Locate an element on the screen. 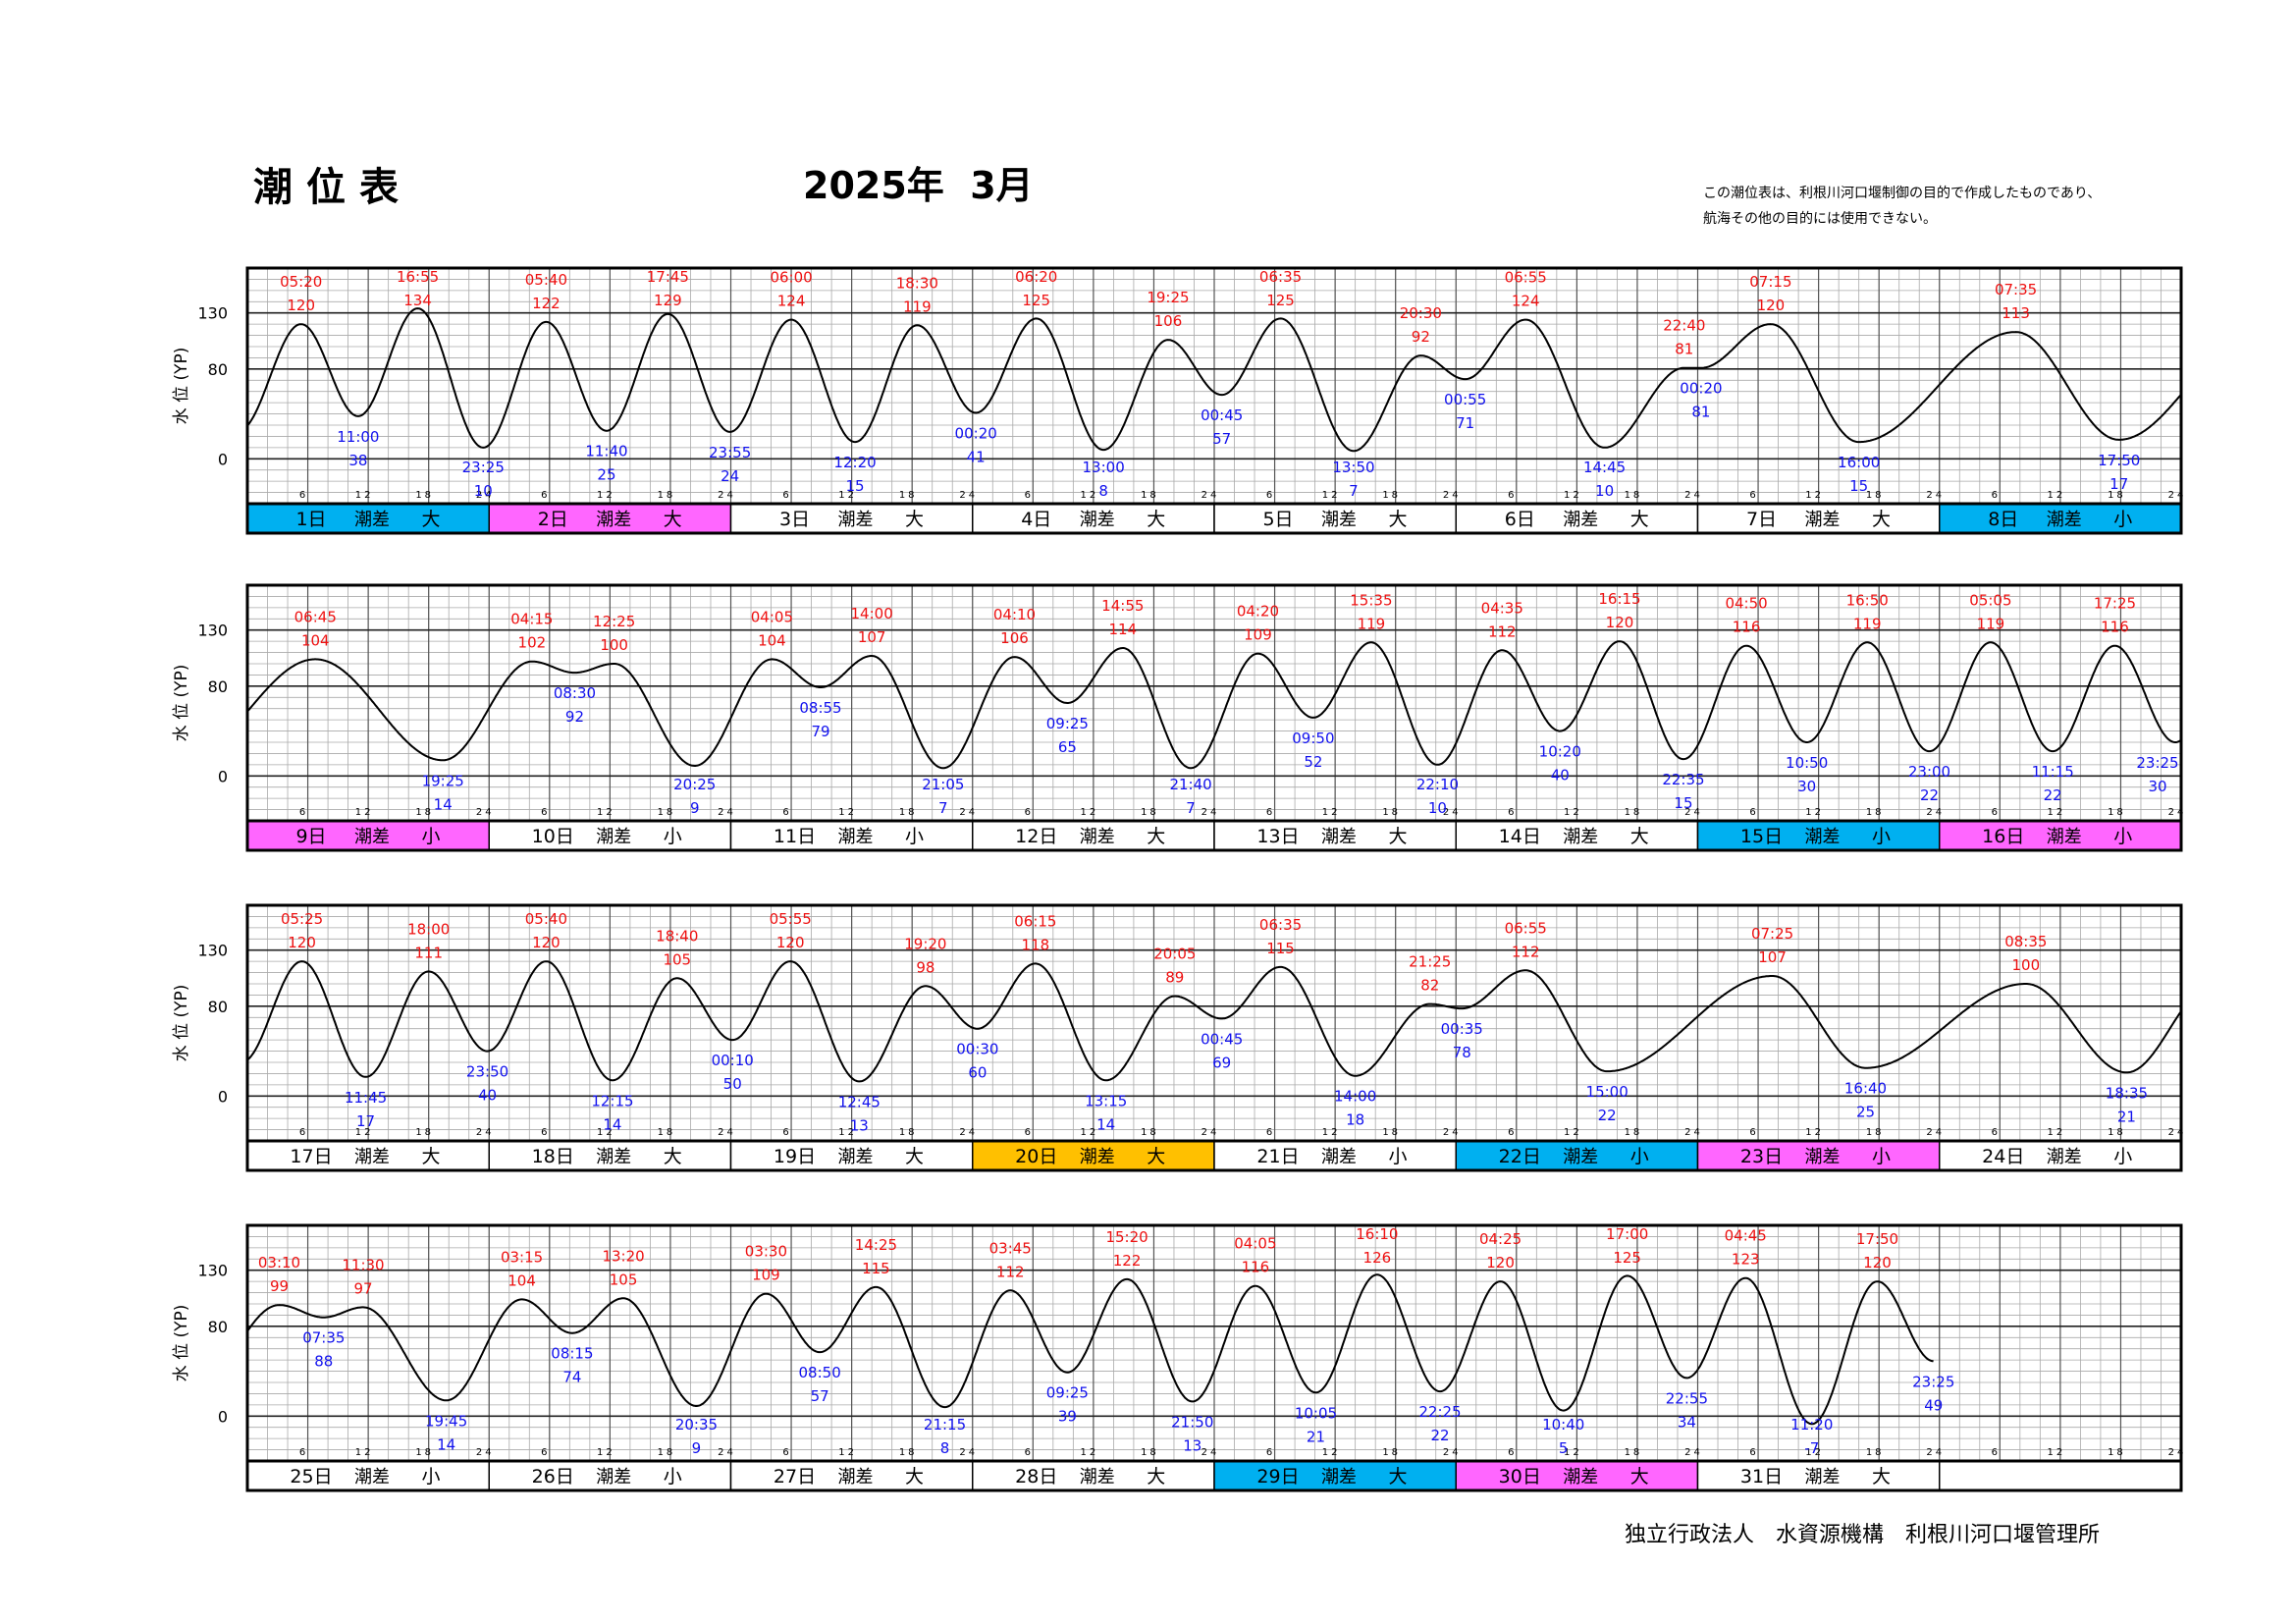 This screenshot has width=2296, height=1623. low-tide-time: 23:25 is located at coordinates (1933, 1382).